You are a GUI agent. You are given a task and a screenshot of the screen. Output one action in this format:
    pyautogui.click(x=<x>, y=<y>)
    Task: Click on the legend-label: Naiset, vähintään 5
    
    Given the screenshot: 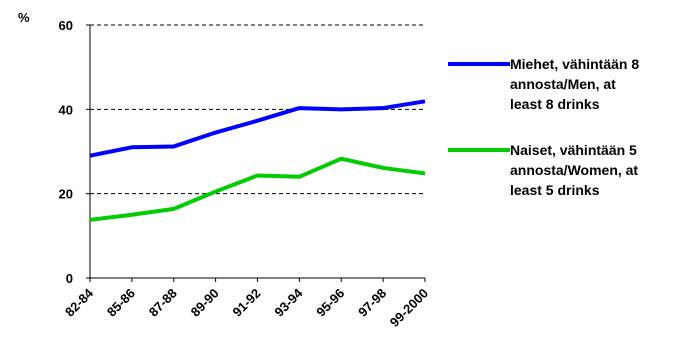 What is the action you would take?
    pyautogui.click(x=573, y=150)
    